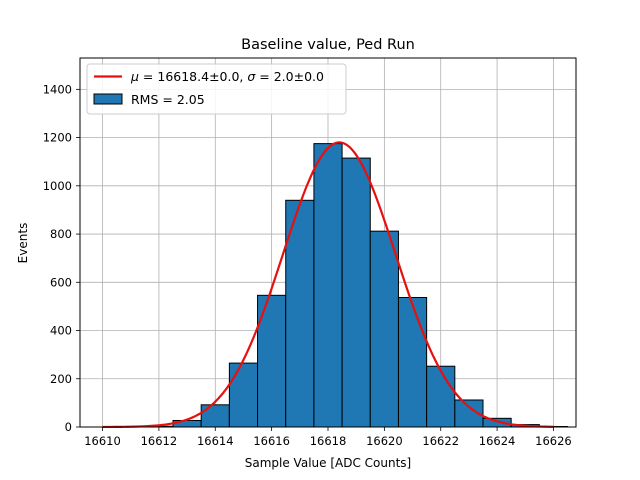  I want to click on x-tick-label: 16622, so click(440, 441).